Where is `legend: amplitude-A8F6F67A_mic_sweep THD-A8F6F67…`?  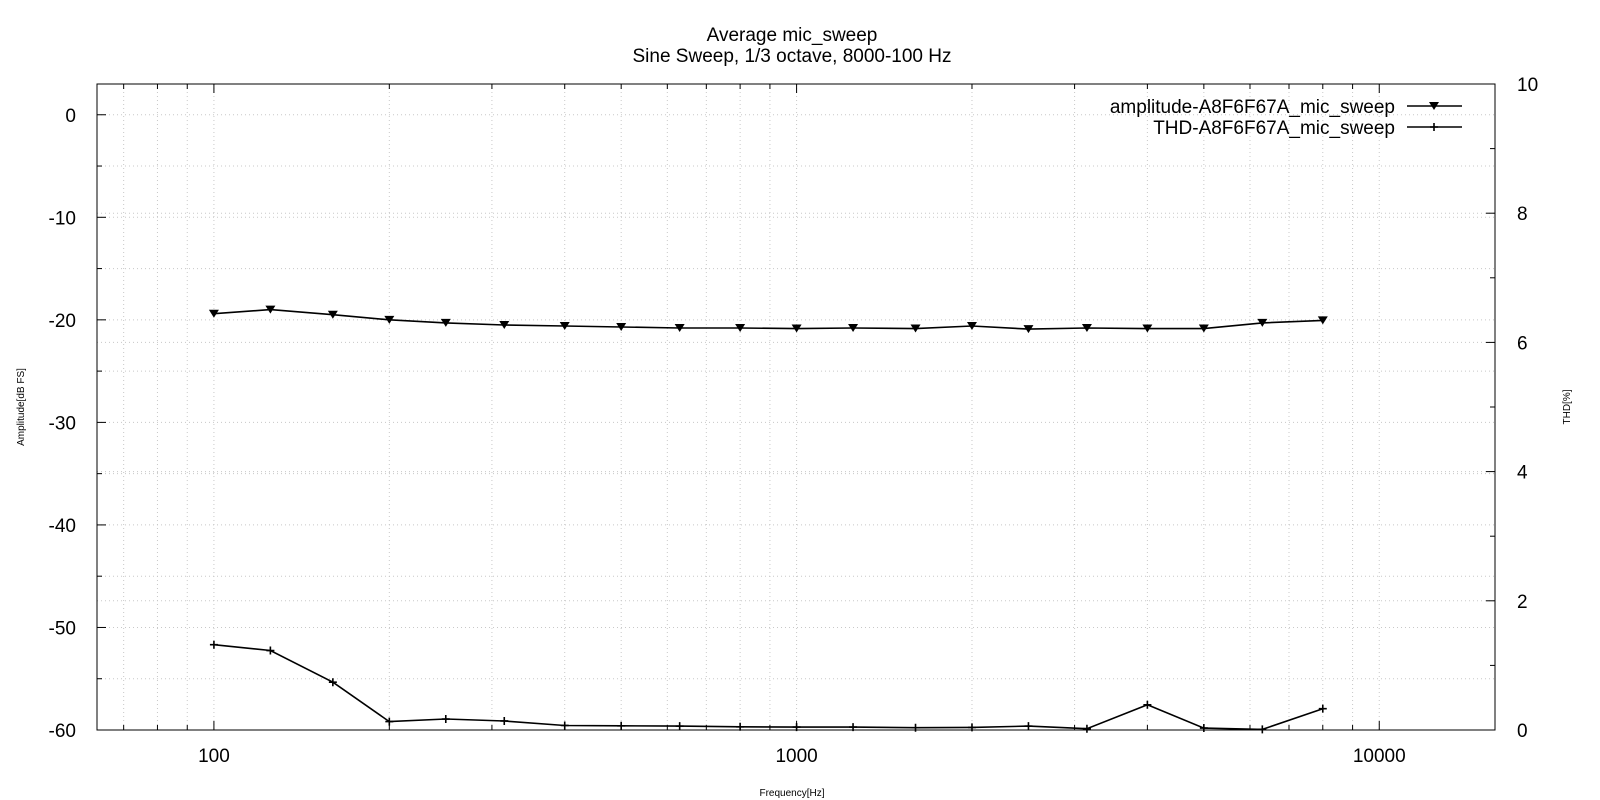
legend: amplitude-A8F6F67A_mic_sweep THD-A8F6F67… is located at coordinates (1286, 118).